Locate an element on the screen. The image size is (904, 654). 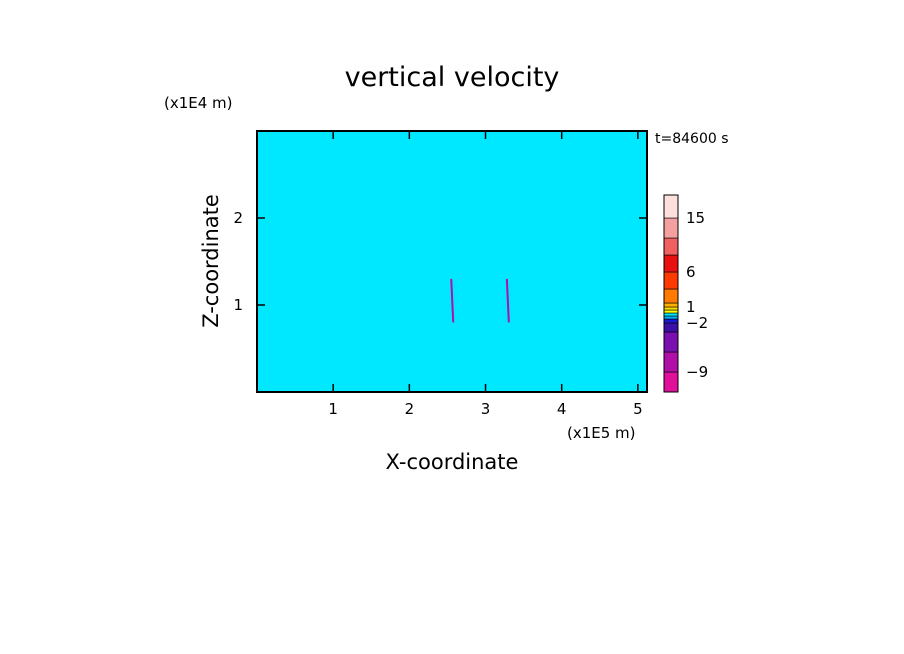
x-unit-label: (x1E5 m) is located at coordinates (601, 433).